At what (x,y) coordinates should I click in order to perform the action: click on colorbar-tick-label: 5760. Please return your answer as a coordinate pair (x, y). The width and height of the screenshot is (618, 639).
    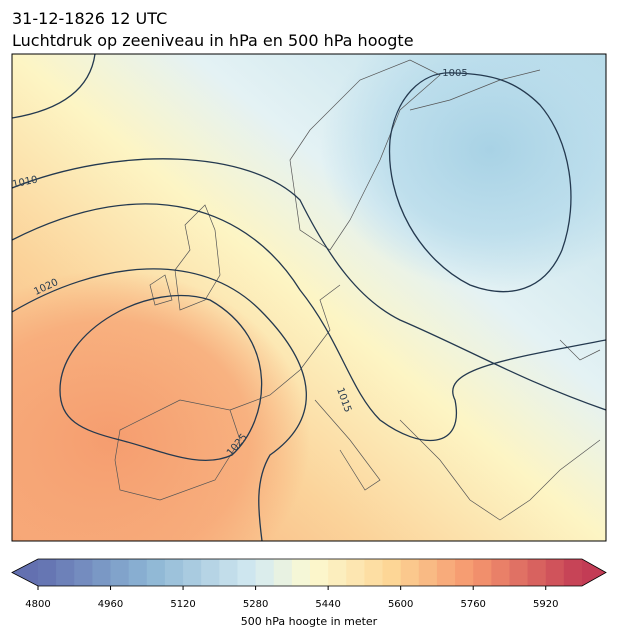
    Looking at the image, I should click on (472, 604).